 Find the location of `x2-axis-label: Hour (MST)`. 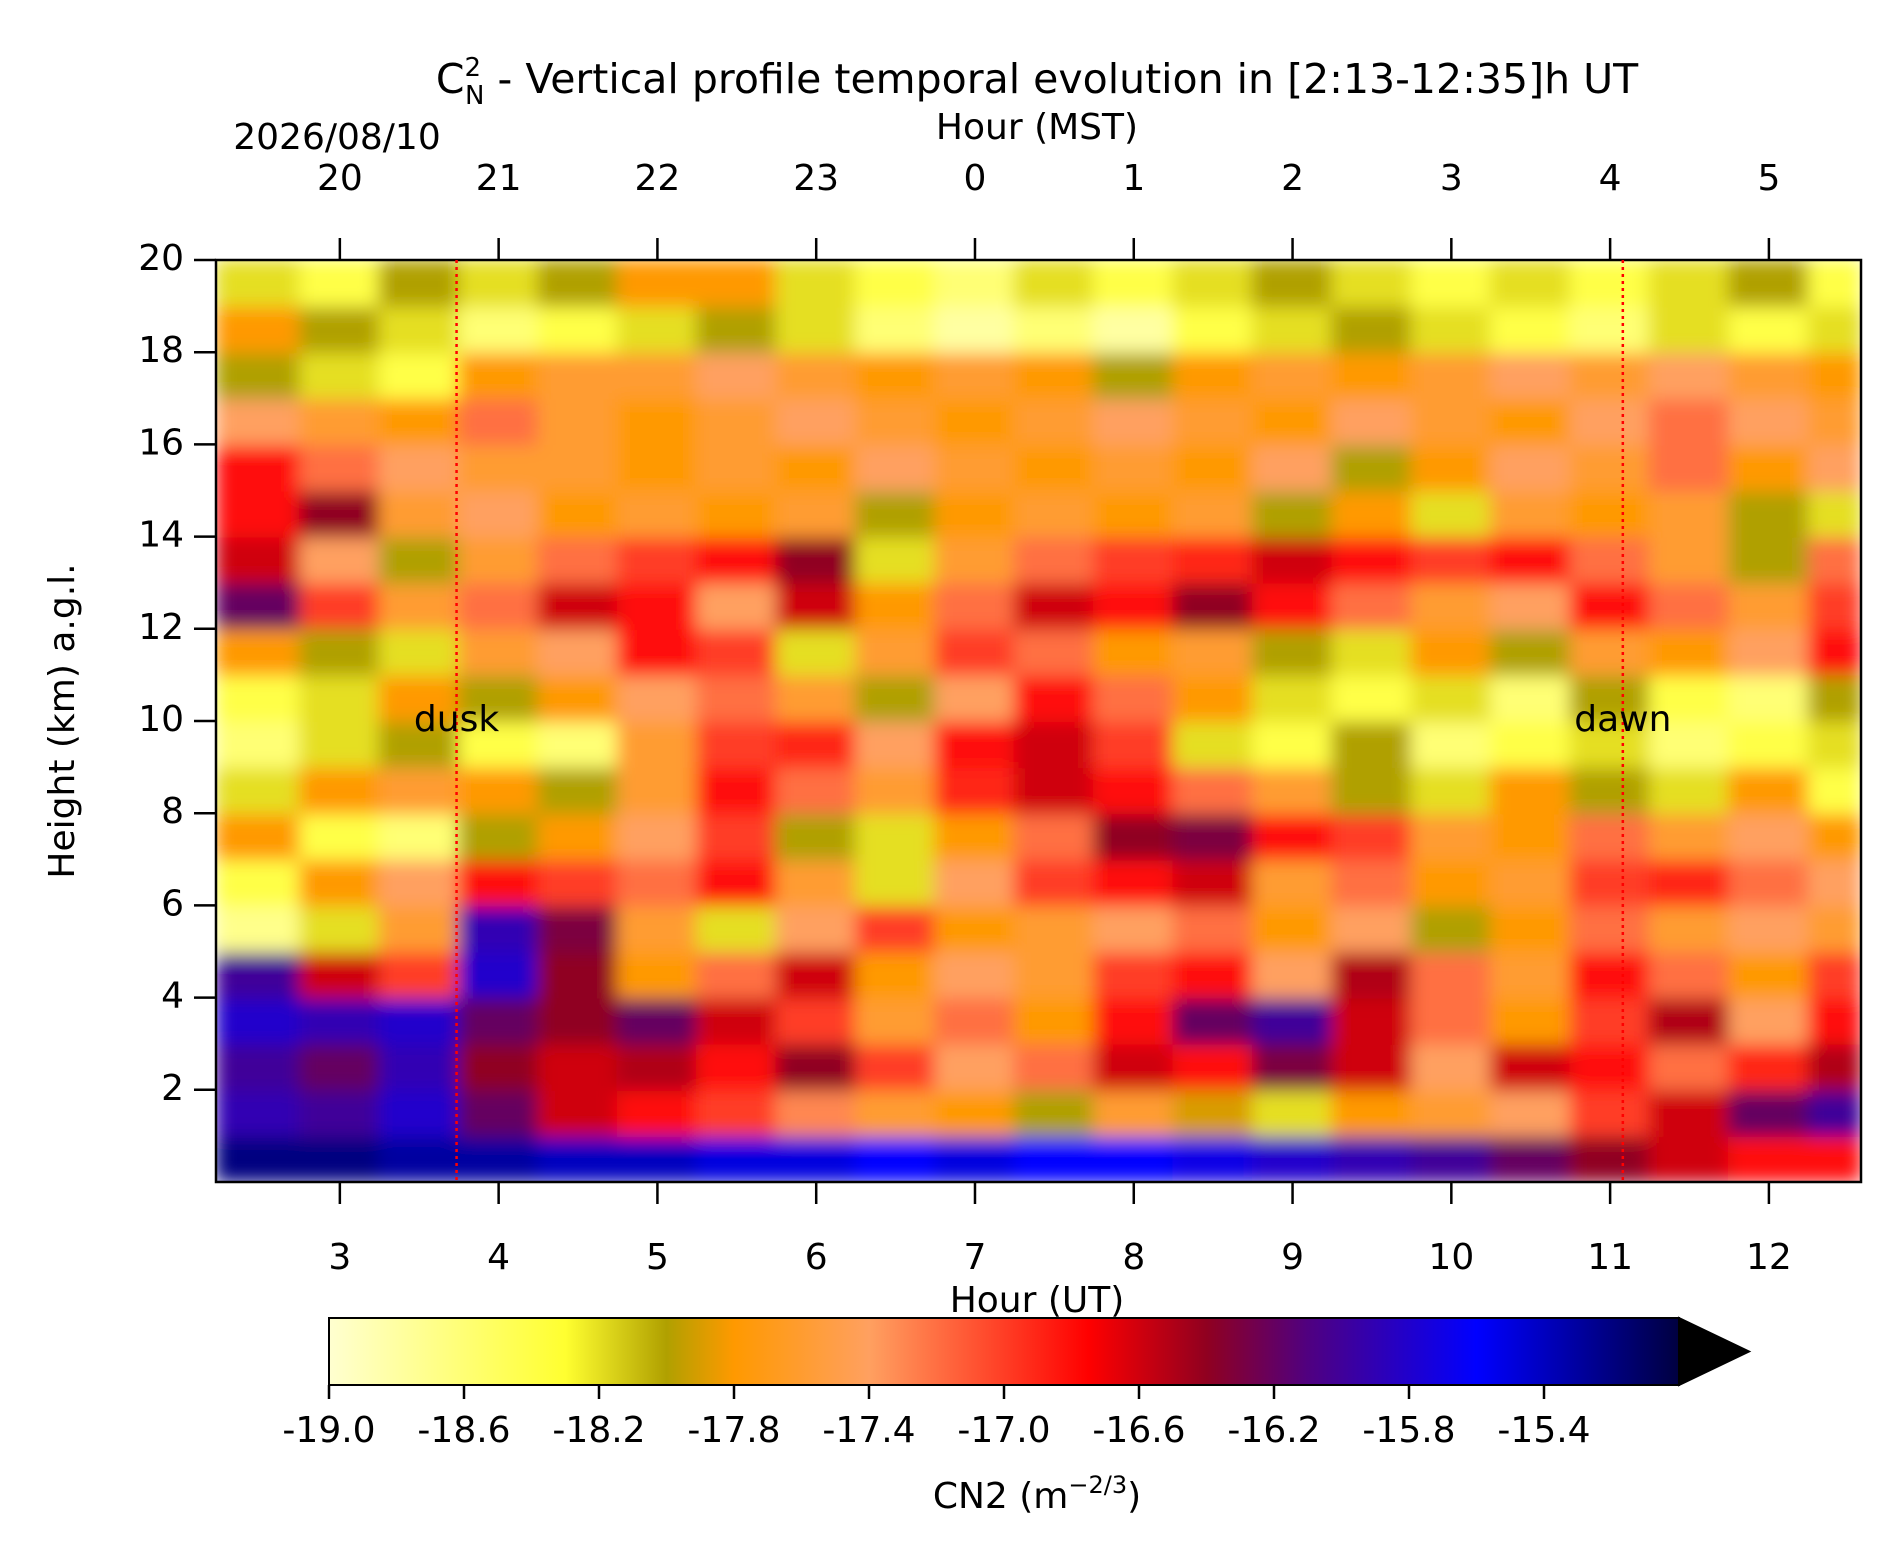

x2-axis-label: Hour (MST) is located at coordinates (1037, 127).